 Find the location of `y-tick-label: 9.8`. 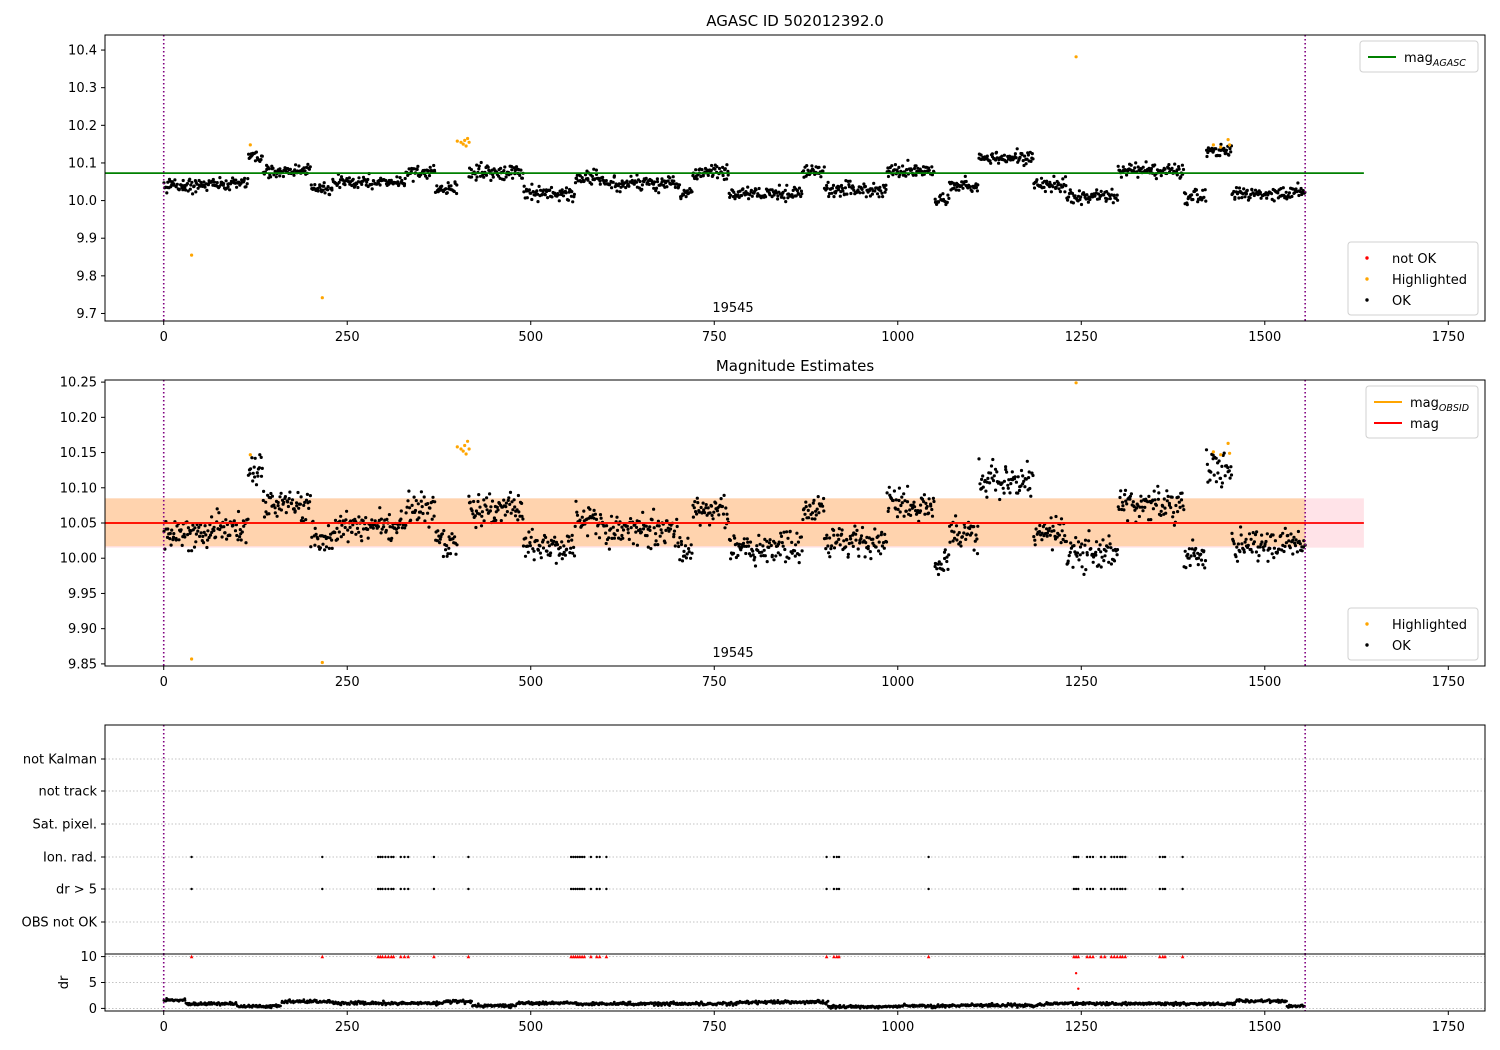

y-tick-label: 9.8 is located at coordinates (86, 276).